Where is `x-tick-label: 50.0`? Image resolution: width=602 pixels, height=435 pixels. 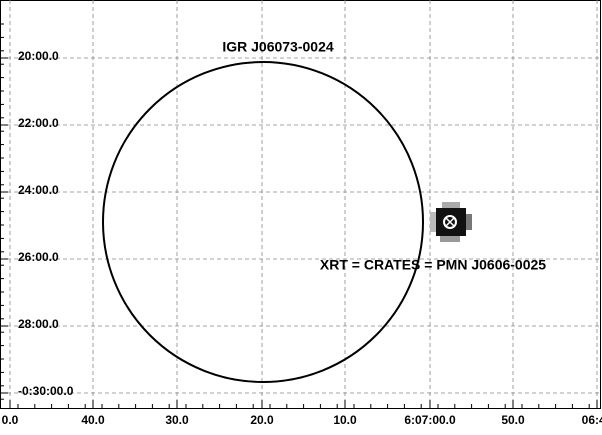
x-tick-label: 50.0 is located at coordinates (513, 420).